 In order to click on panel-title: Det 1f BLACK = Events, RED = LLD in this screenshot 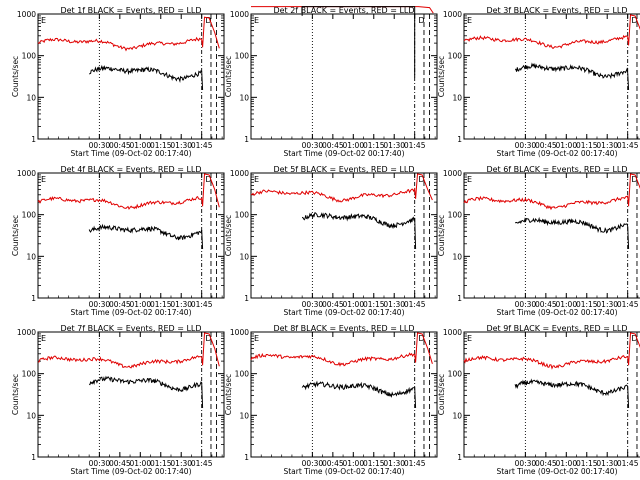, I will do `click(130, 10)`.